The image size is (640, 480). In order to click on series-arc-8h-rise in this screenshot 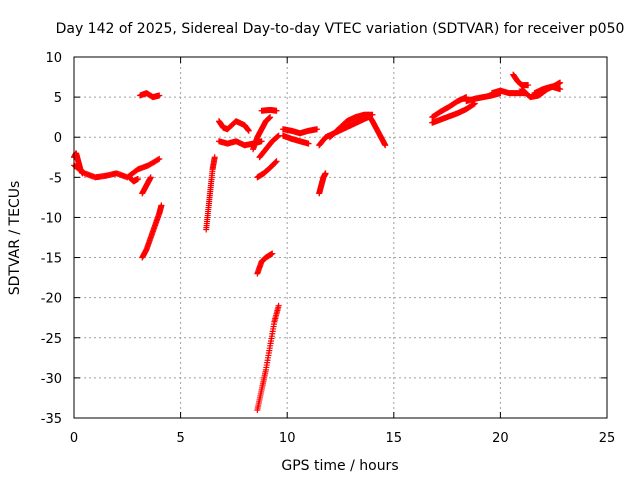, I will do `click(262, 133)`.